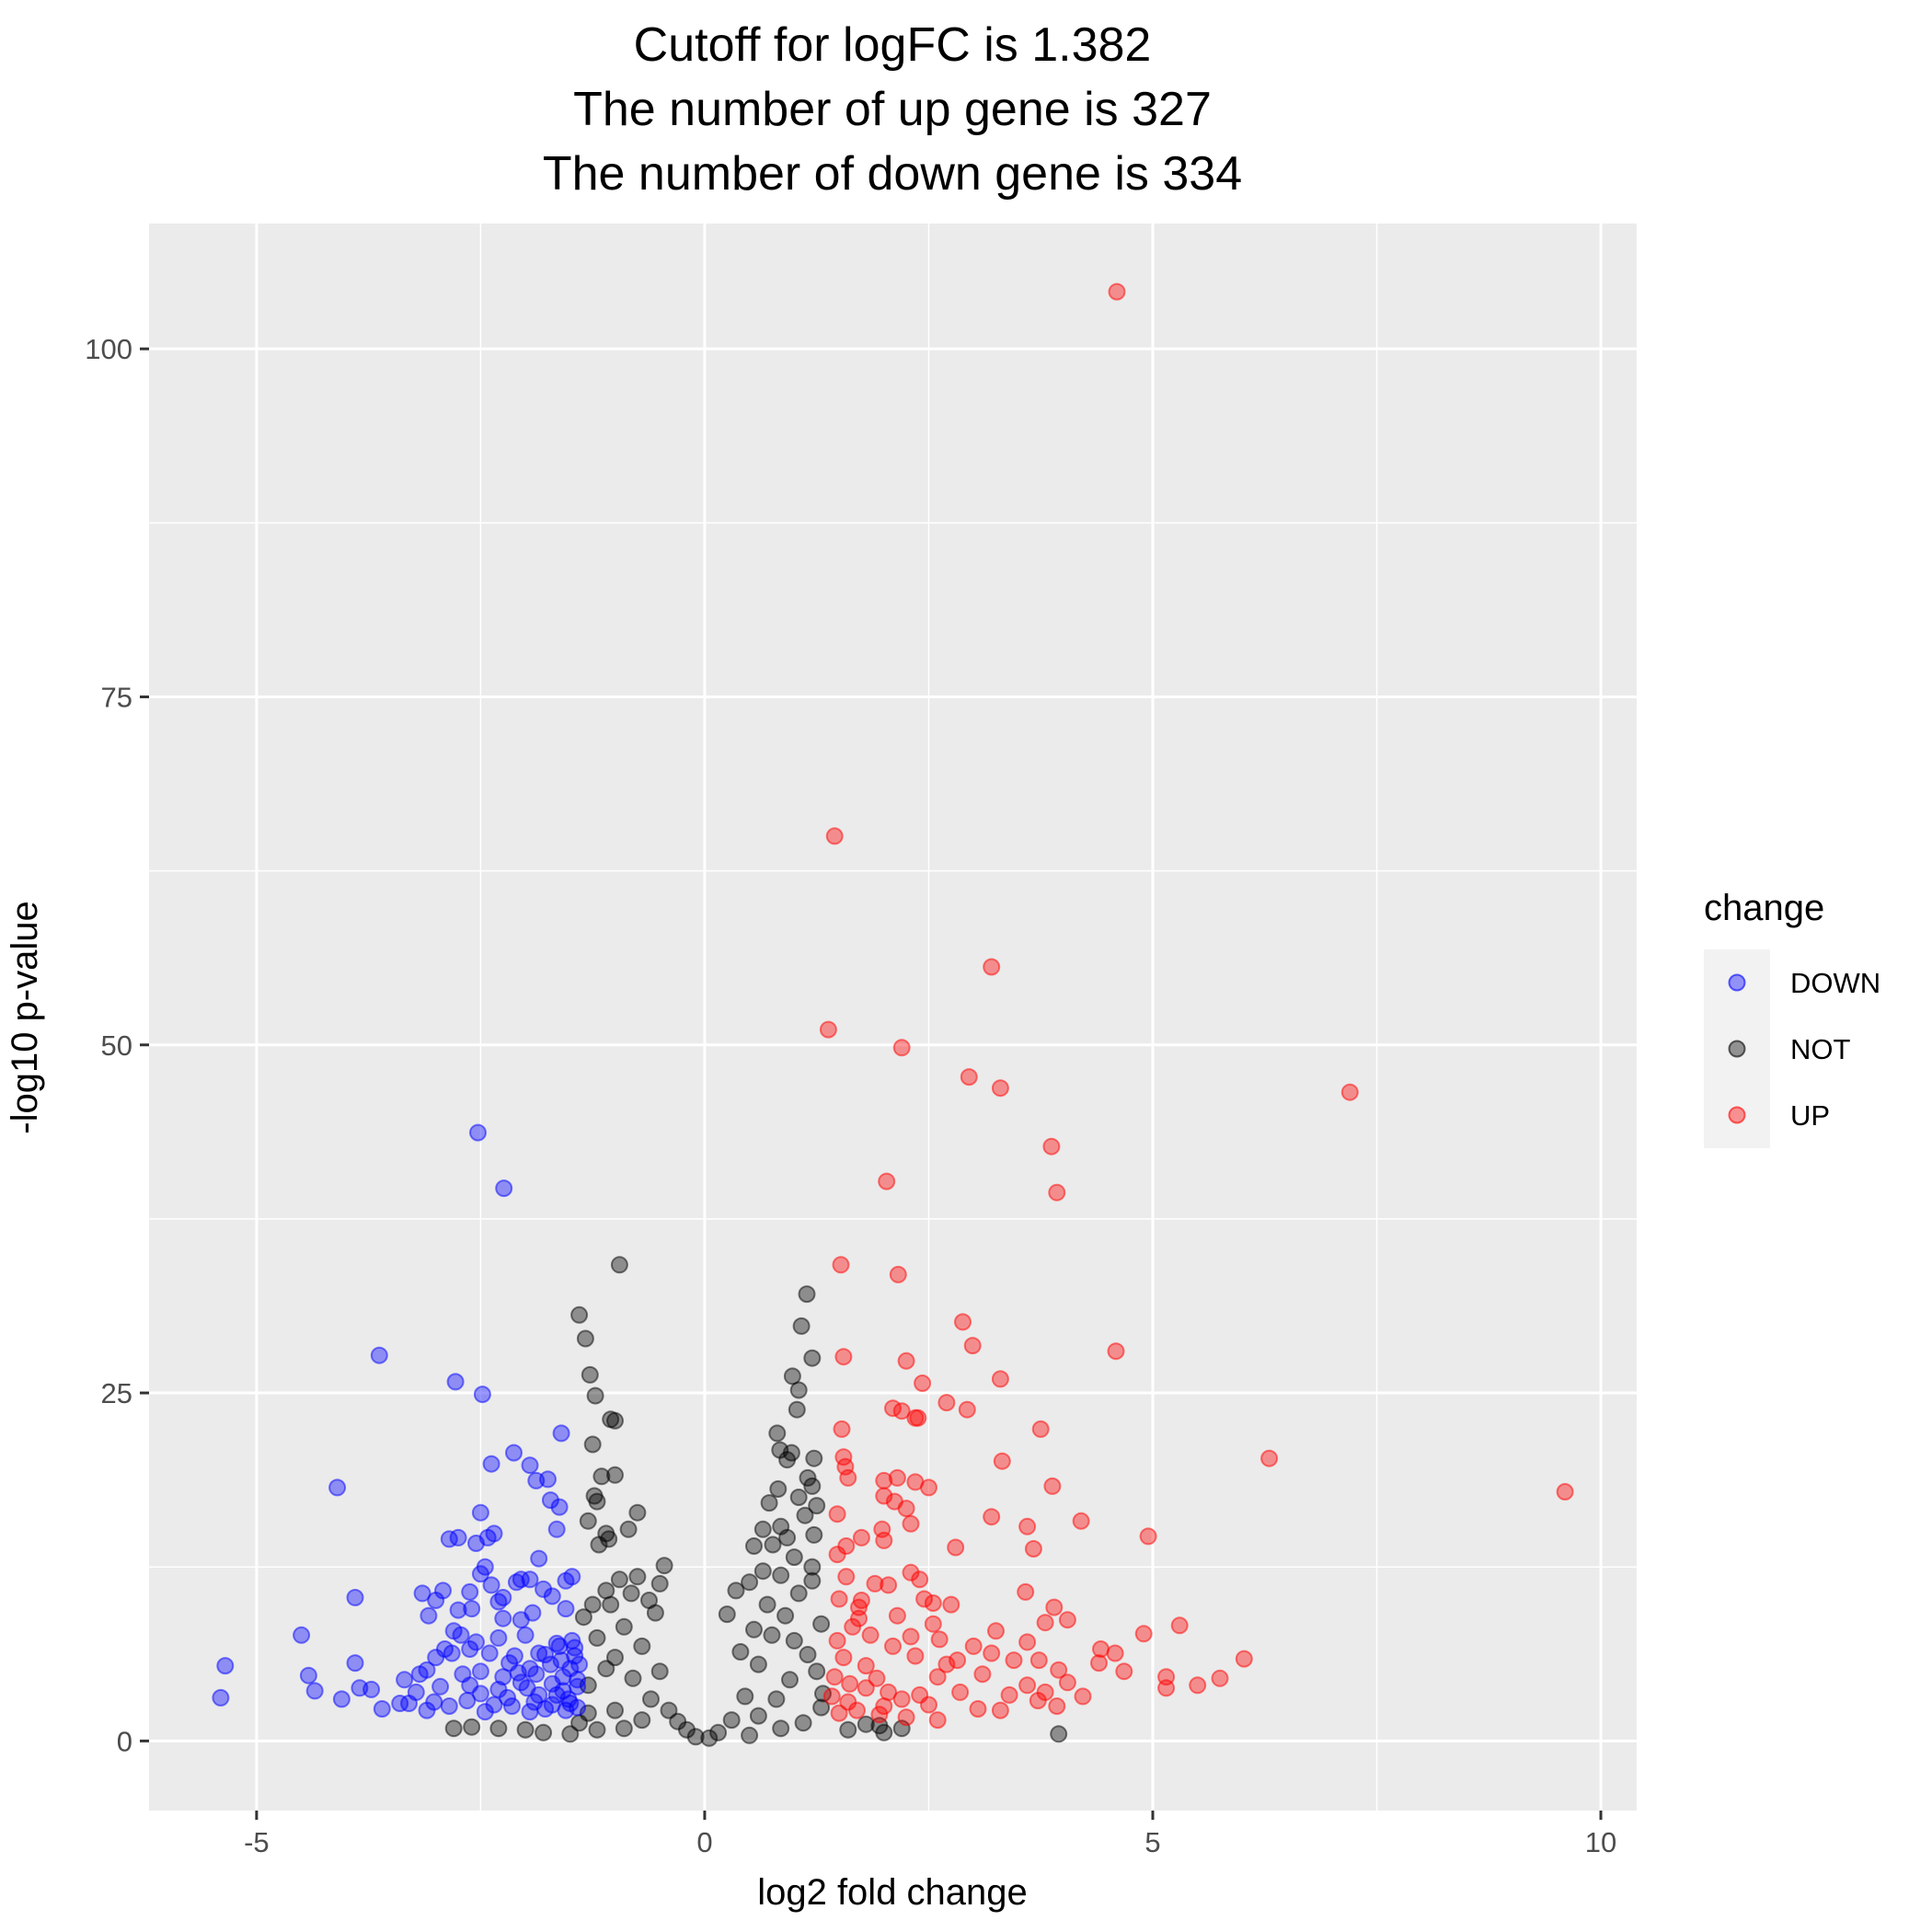 Image resolution: width=1932 pixels, height=1932 pixels. Describe the element at coordinates (1835, 983) in the screenshot. I see `legend-label-down: DOWN` at that location.